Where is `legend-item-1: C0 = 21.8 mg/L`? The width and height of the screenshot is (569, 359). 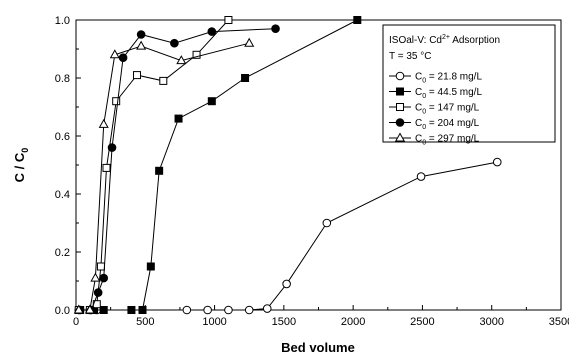 legend-item-1: C0 = 21.8 mg/L is located at coordinates (435, 78).